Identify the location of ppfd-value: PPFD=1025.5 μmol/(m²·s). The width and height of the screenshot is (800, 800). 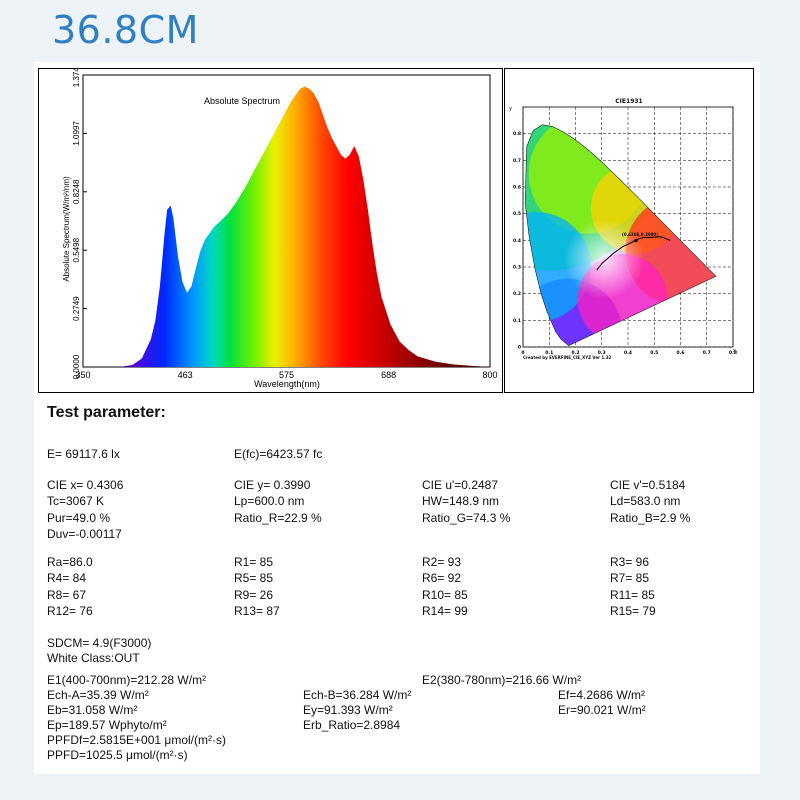
(117, 755).